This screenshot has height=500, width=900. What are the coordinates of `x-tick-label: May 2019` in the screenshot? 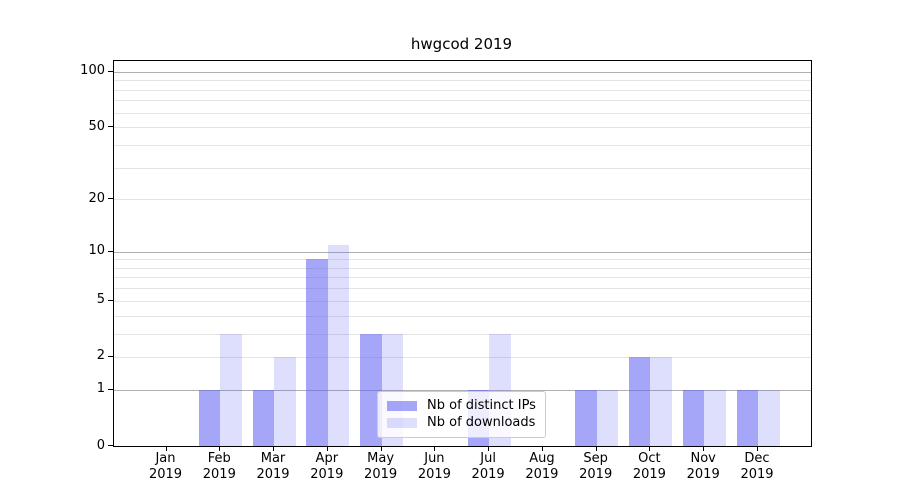 It's located at (381, 466).